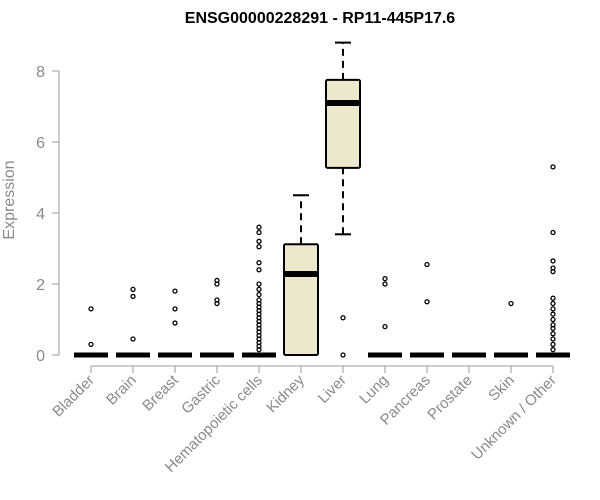  Describe the element at coordinates (40, 72) in the screenshot. I see `y-tick-label: 8` at that location.